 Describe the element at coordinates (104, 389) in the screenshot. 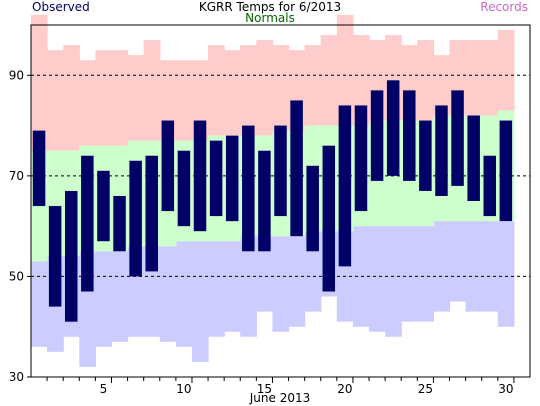

I see `x-tick-label: 5` at that location.